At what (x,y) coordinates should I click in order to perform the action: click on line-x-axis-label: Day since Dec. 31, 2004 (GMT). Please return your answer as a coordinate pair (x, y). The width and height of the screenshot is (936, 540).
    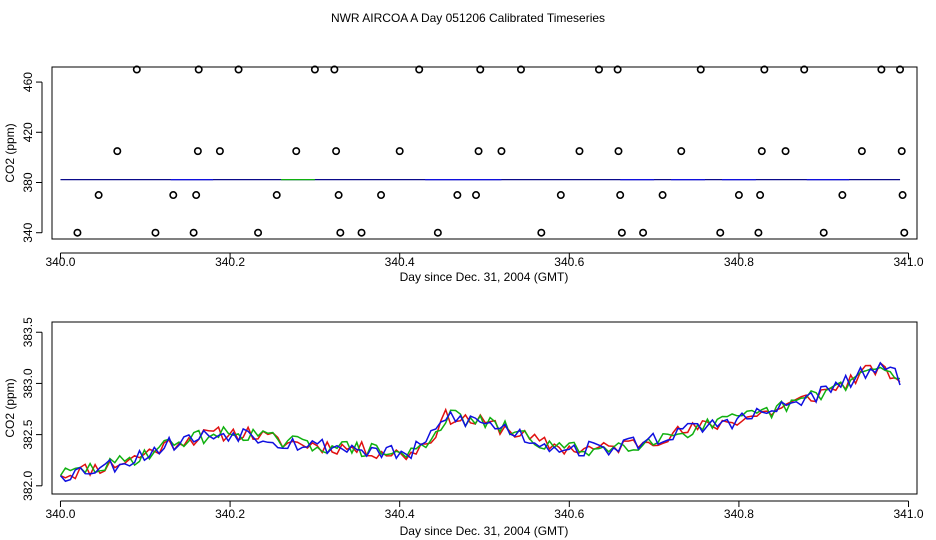
    Looking at the image, I should click on (484, 531).